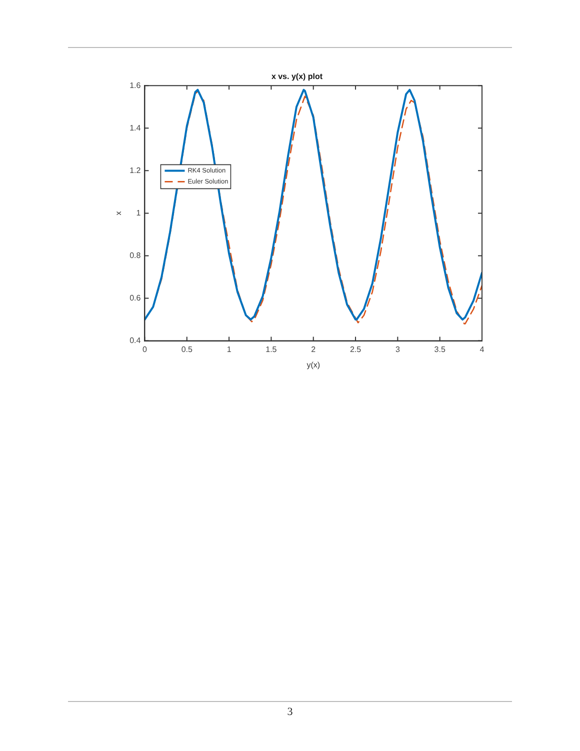 The width and height of the screenshot is (580, 751). Describe the element at coordinates (139, 213) in the screenshot. I see `y-tick-label: 1` at that location.